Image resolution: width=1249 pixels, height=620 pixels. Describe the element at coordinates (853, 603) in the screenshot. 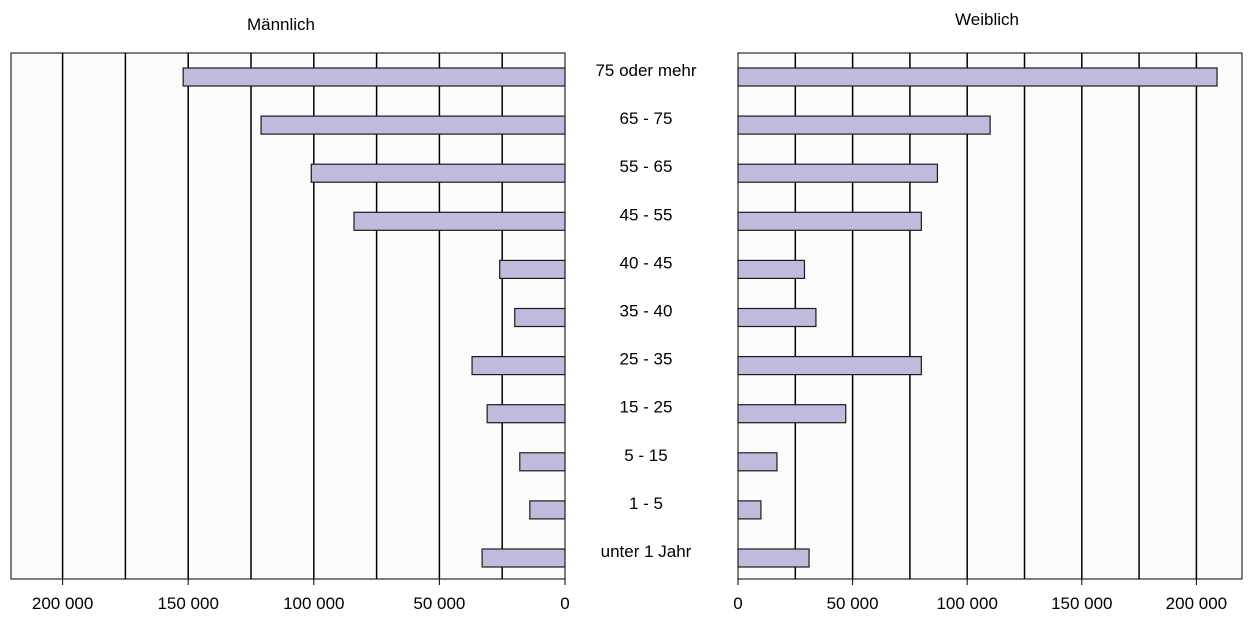

I see `right-tick-label: 50 000` at that location.